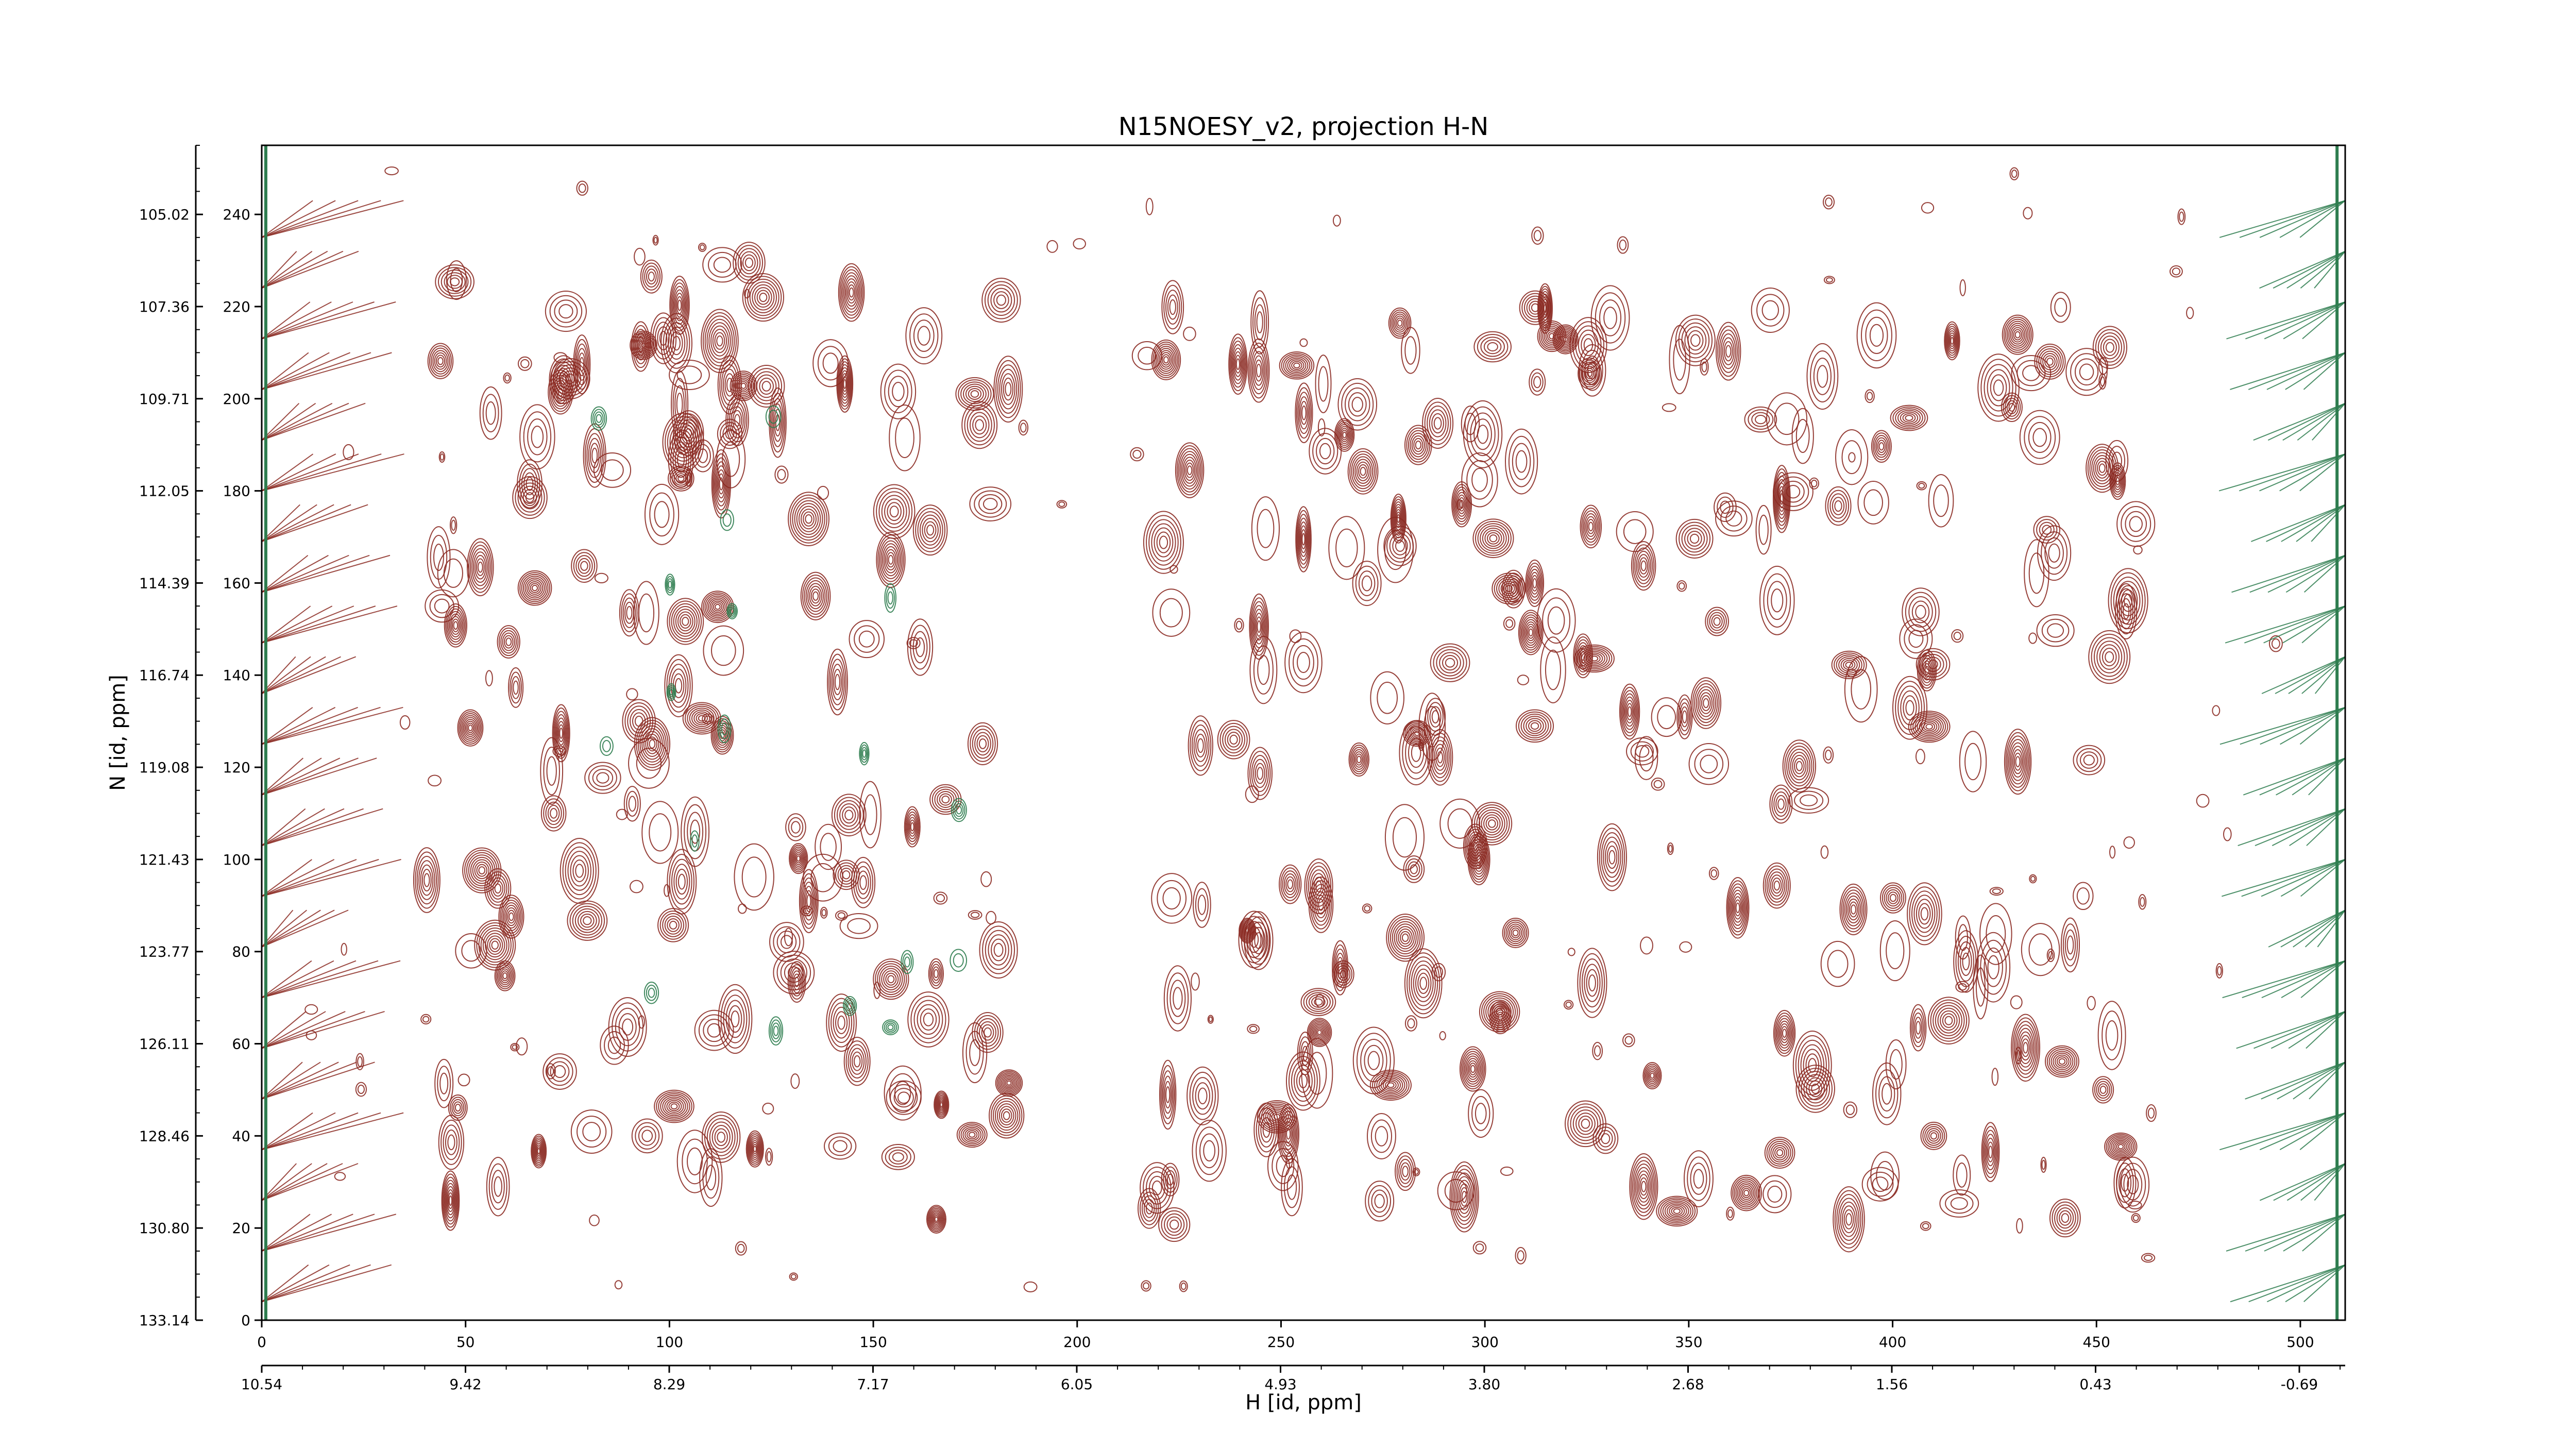  What do you see at coordinates (1688, 1384) in the screenshot?
I see `x-ppm-label: 2.68` at bounding box center [1688, 1384].